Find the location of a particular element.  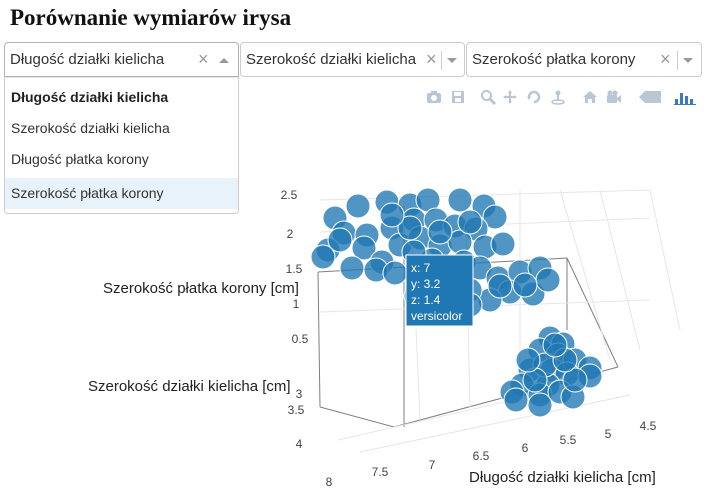

hover-z: z: 1.4 is located at coordinates (426, 300).